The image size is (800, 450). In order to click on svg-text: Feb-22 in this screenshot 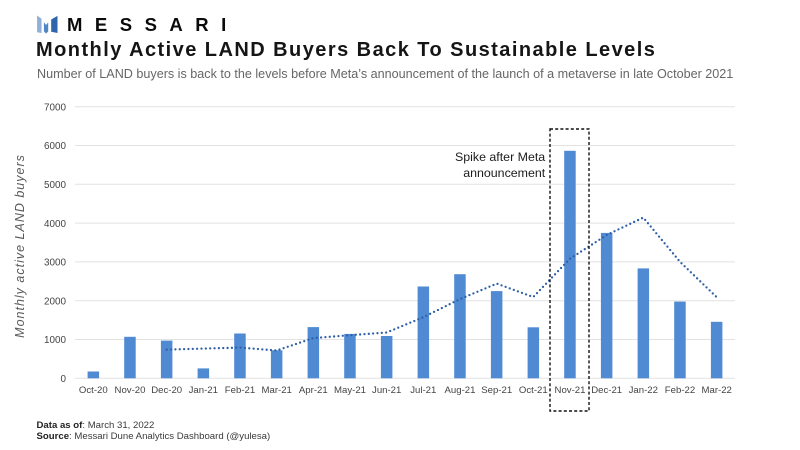, I will do `click(680, 390)`.